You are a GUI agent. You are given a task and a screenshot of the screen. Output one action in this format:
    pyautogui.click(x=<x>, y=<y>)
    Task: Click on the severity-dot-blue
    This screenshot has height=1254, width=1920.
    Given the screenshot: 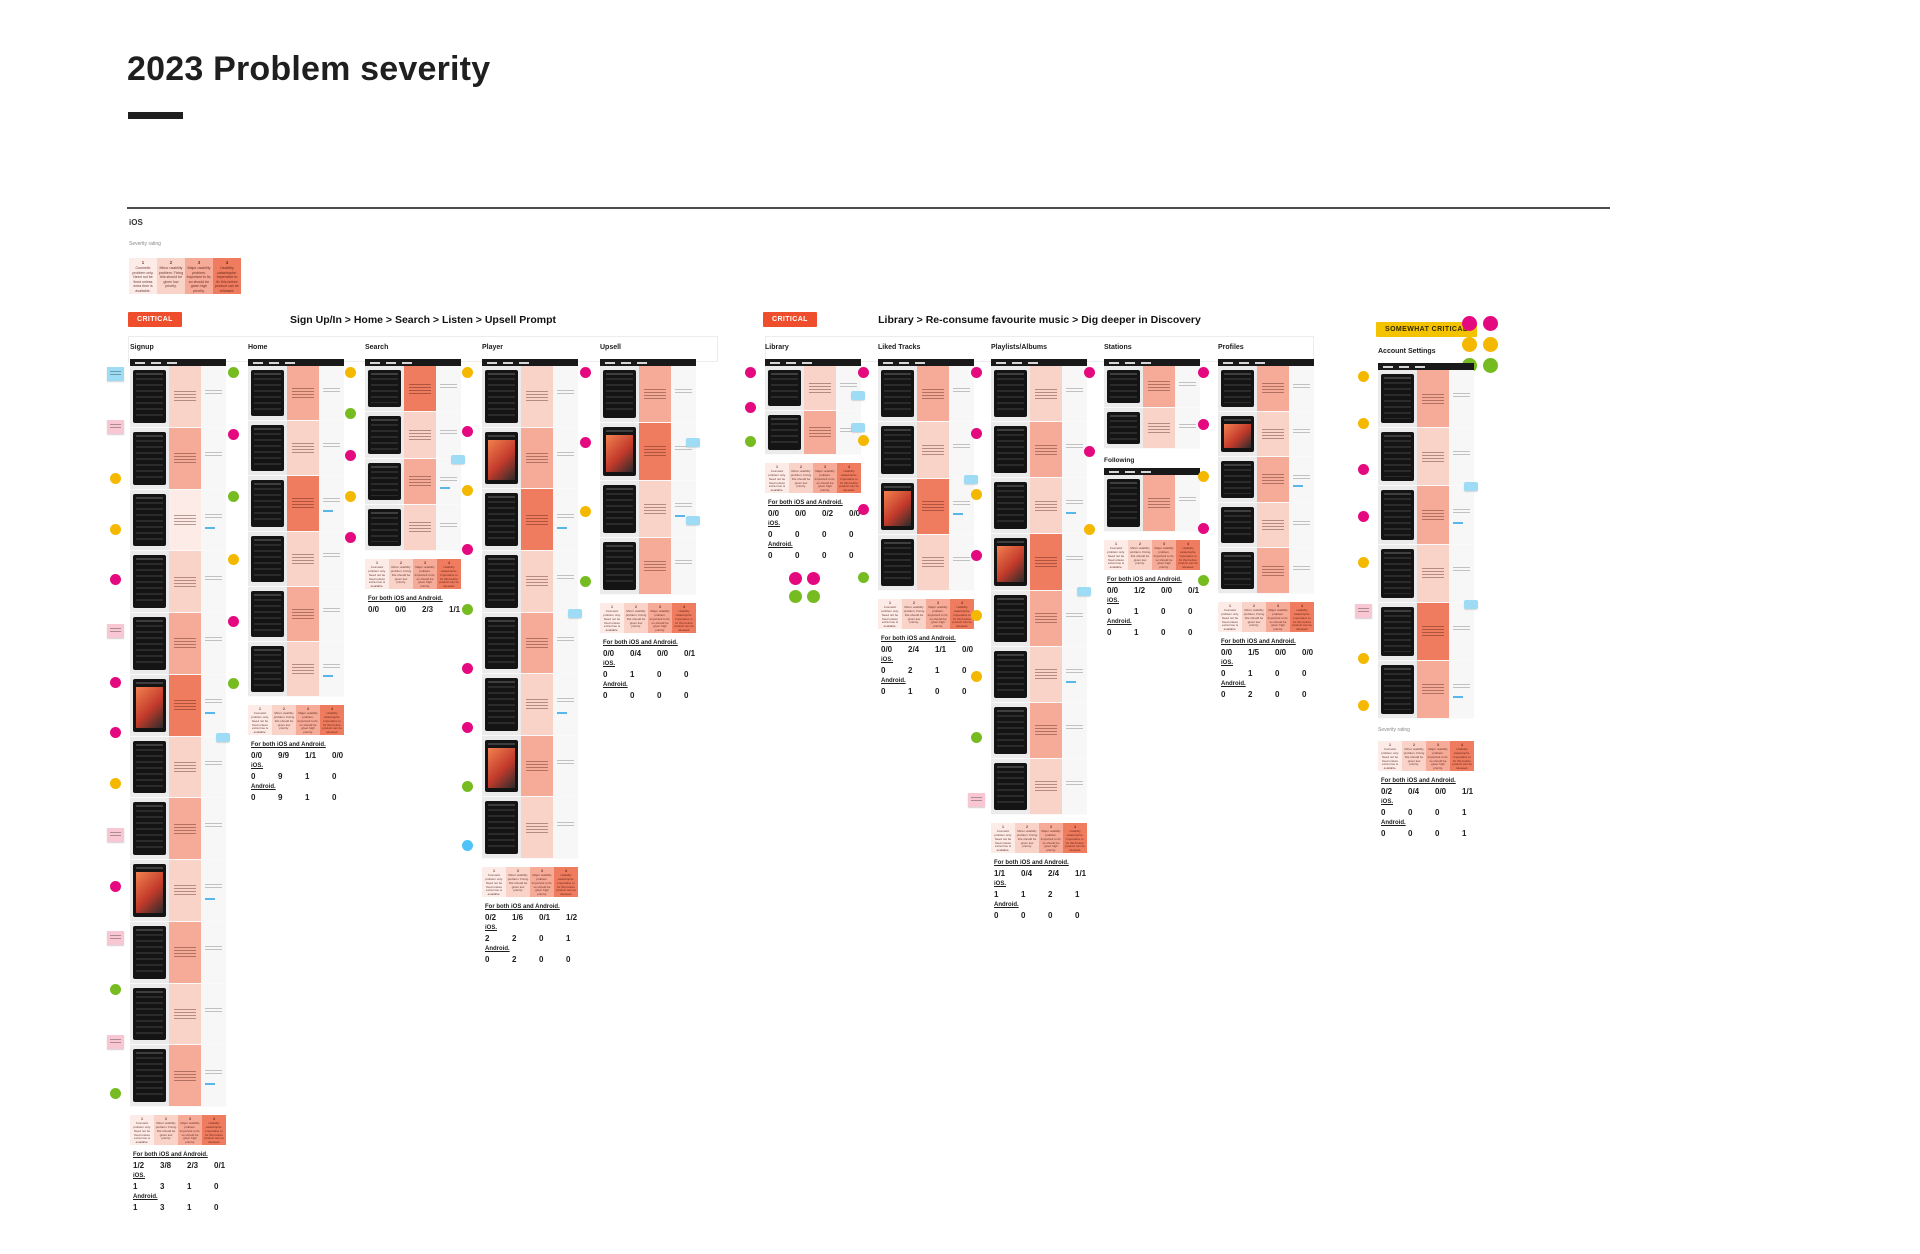 What is the action you would take?
    pyautogui.click(x=467, y=845)
    